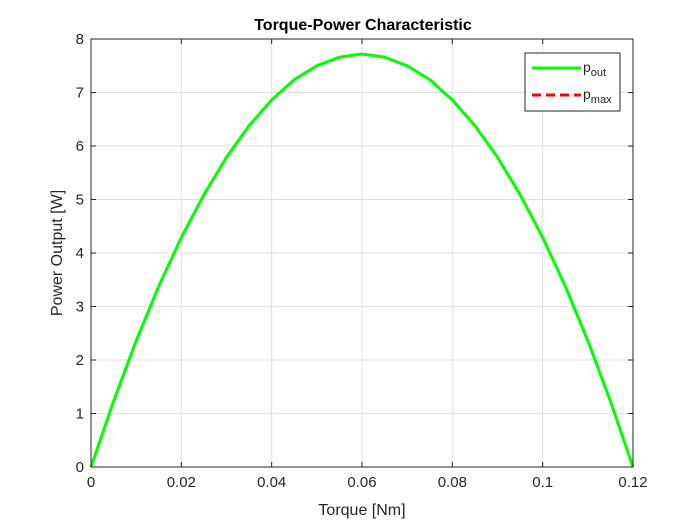 The image size is (700, 525). I want to click on x-tick-label: 0.12, so click(632, 482).